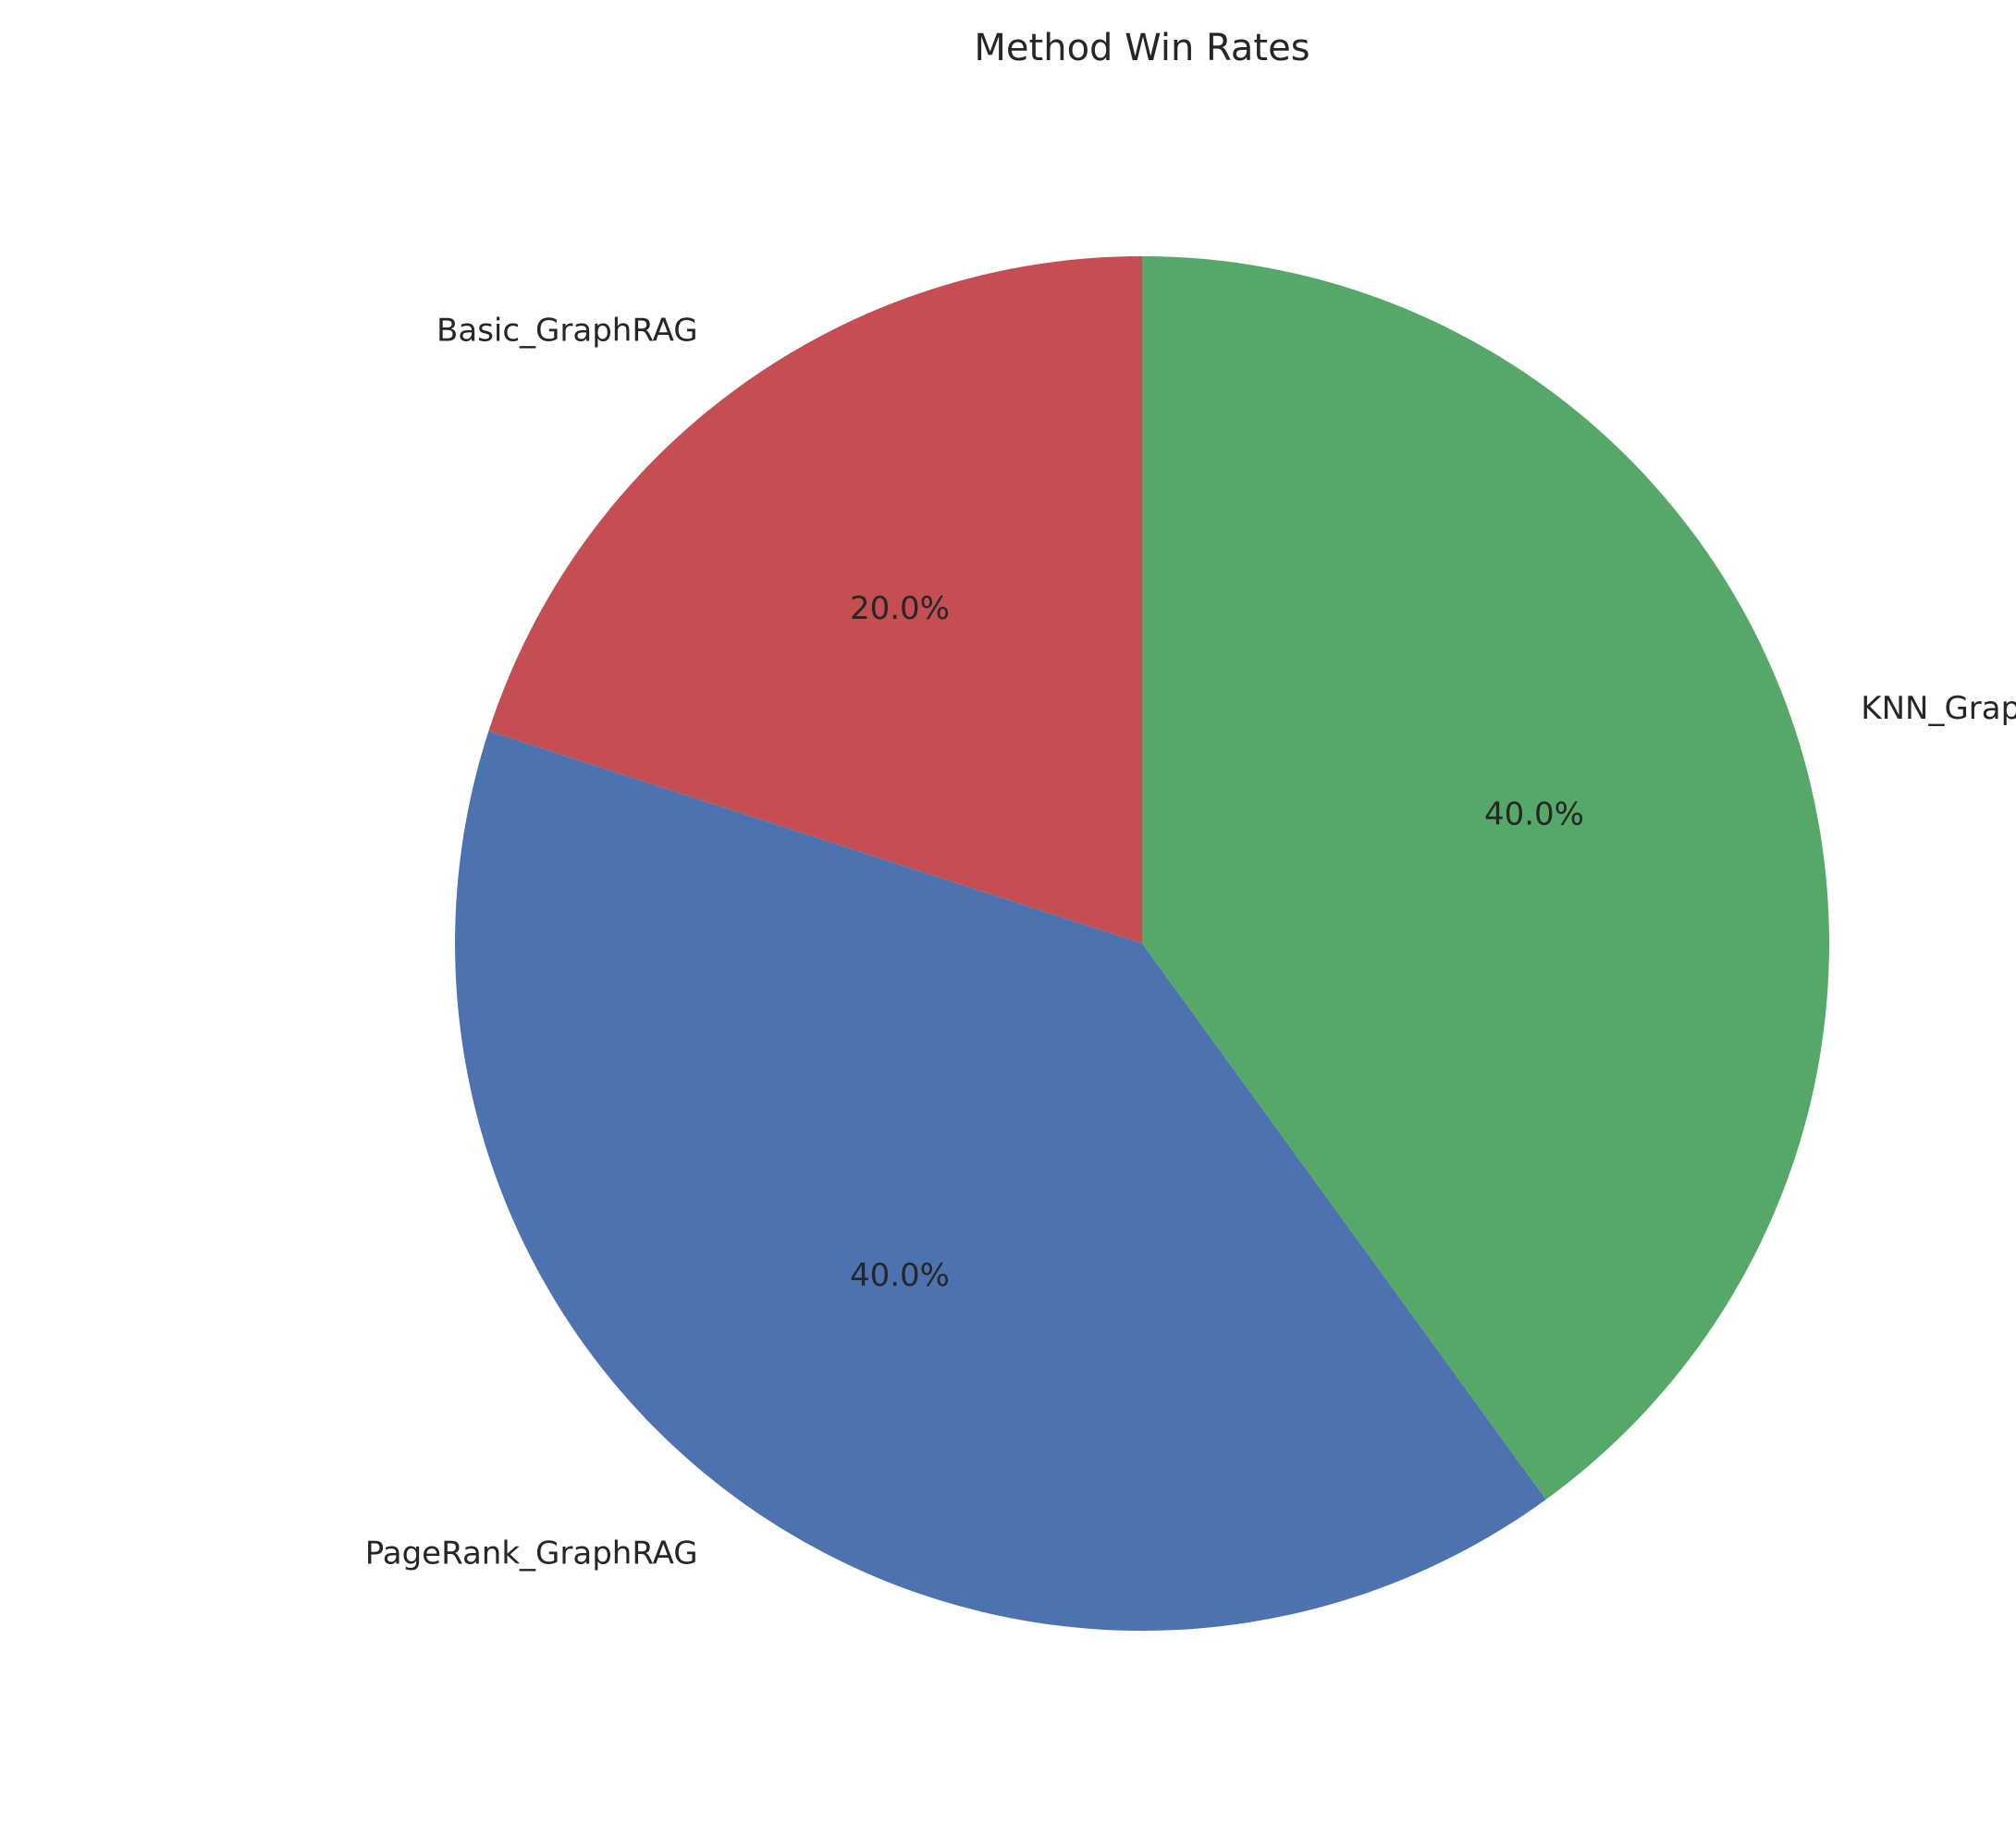 The height and width of the screenshot is (1825, 2016). What do you see at coordinates (1534, 814) in the screenshot?
I see `slice-percent-knn-graphrag: 40.0%` at bounding box center [1534, 814].